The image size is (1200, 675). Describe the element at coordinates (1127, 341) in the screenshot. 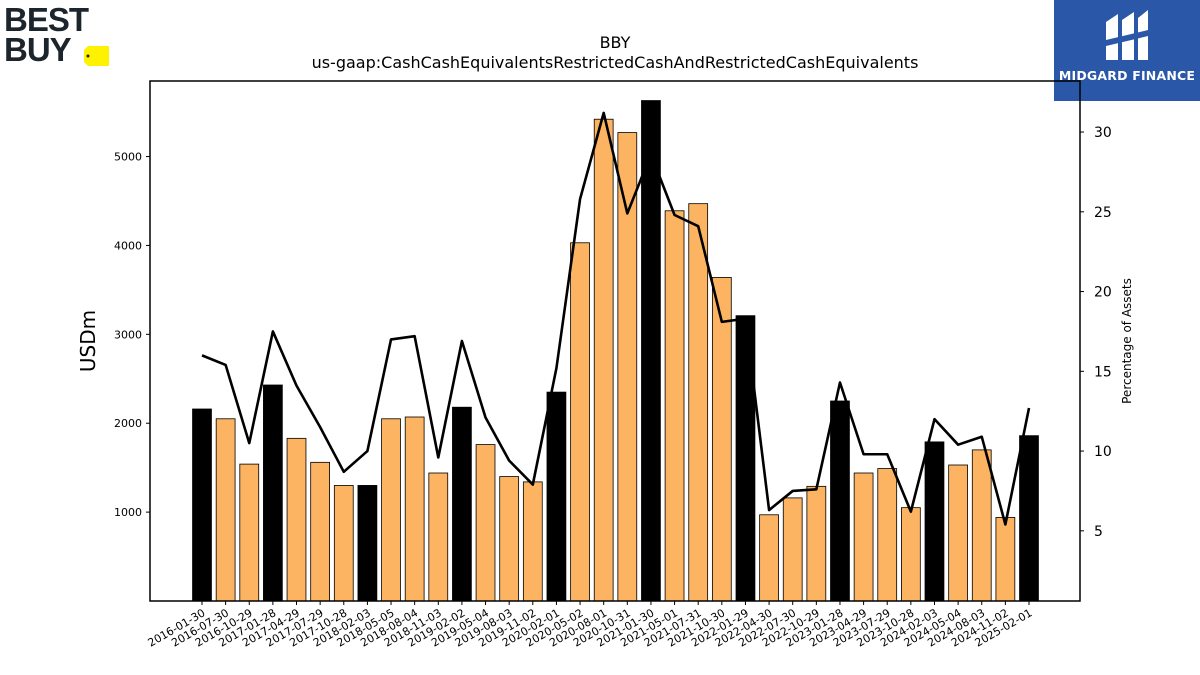

I see `y2-axis-label: Percentage of Assets` at that location.